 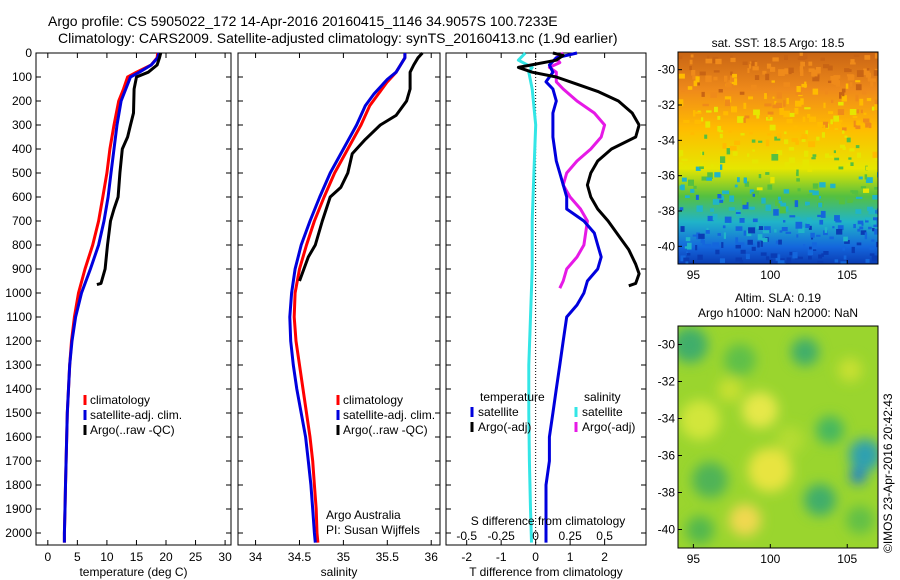 What do you see at coordinates (770, 275) in the screenshot?
I see `sst-xtick-label: 100` at bounding box center [770, 275].